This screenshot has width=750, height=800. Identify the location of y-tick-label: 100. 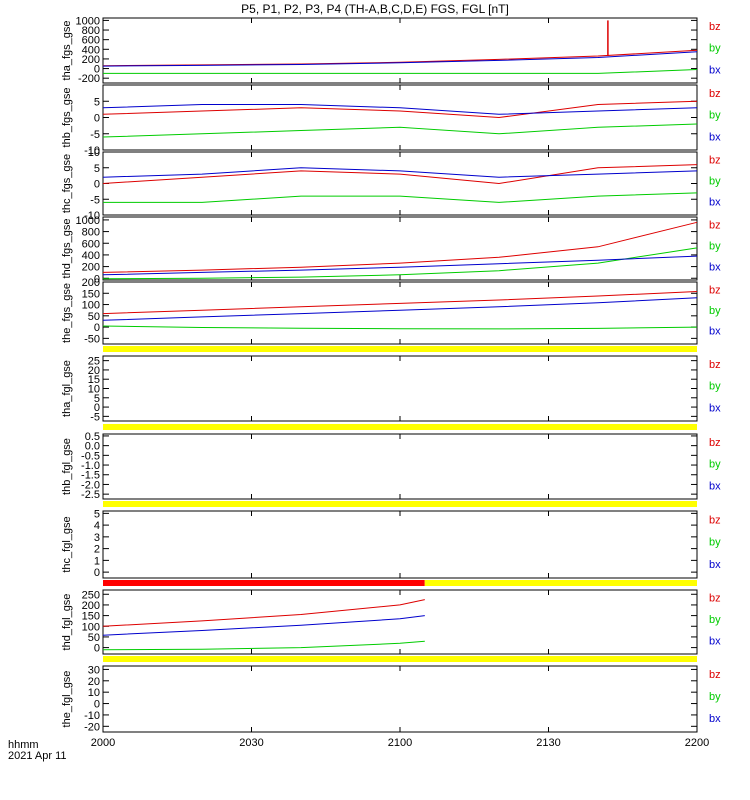
(91, 306).